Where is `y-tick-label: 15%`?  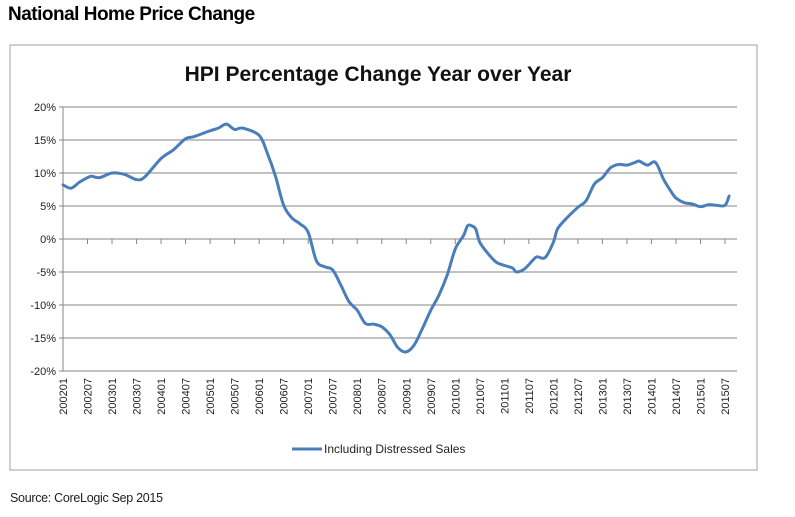
y-tick-label: 15% is located at coordinates (45, 141).